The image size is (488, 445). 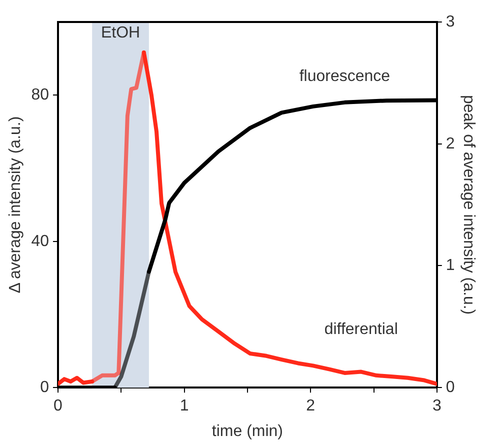 I want to click on y2-tick-label: 0, so click(x=450, y=387).